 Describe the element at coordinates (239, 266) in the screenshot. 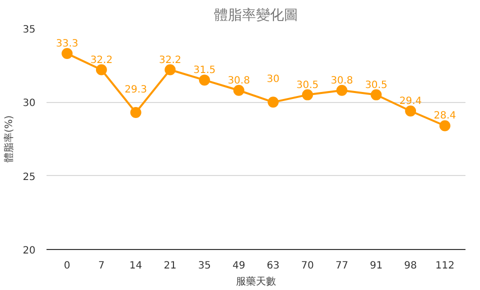

I see `x-tick-label: 49` at that location.